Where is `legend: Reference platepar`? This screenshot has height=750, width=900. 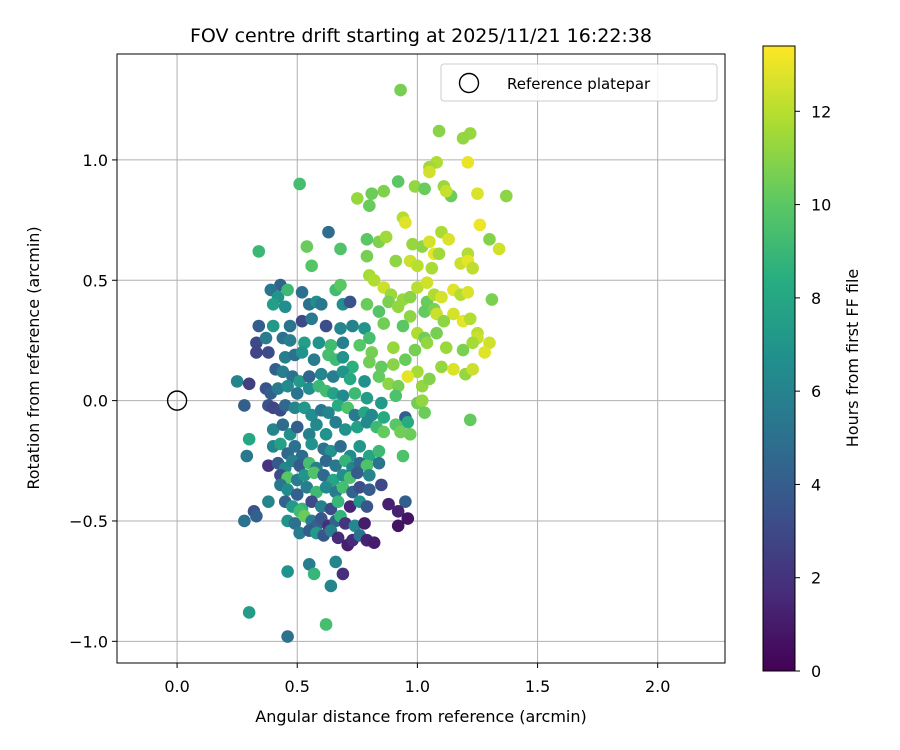
legend: Reference platepar is located at coordinates (579, 82).